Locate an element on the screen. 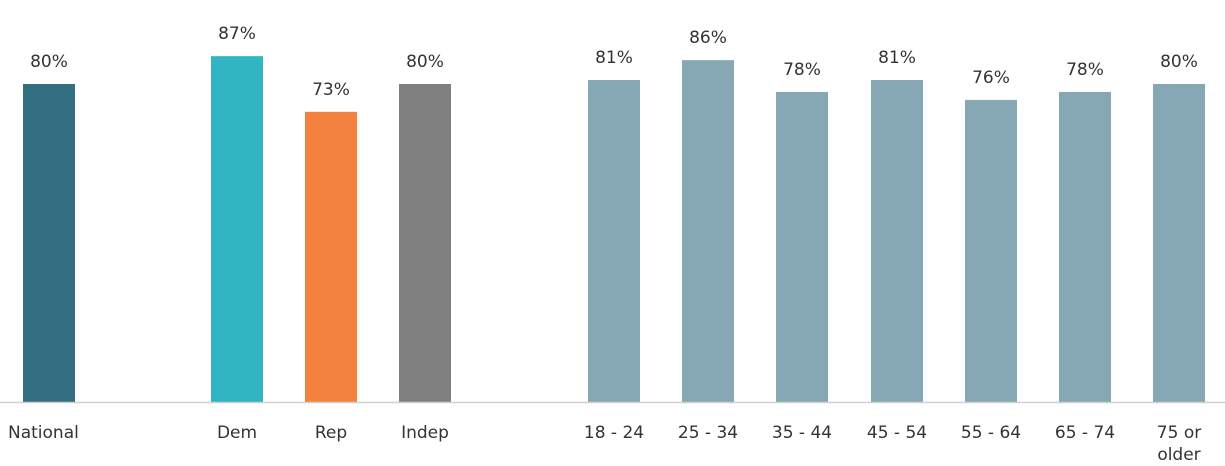 The image size is (1225, 466). category-label: Dem is located at coordinates (237, 433).